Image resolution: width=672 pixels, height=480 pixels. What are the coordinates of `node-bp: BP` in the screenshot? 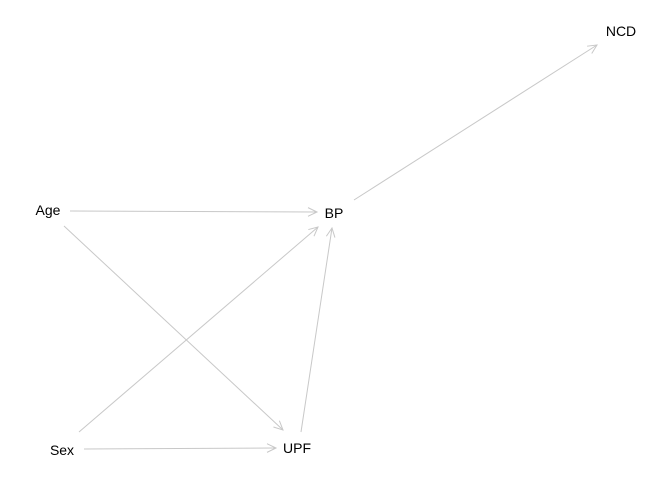 It's located at (334, 213).